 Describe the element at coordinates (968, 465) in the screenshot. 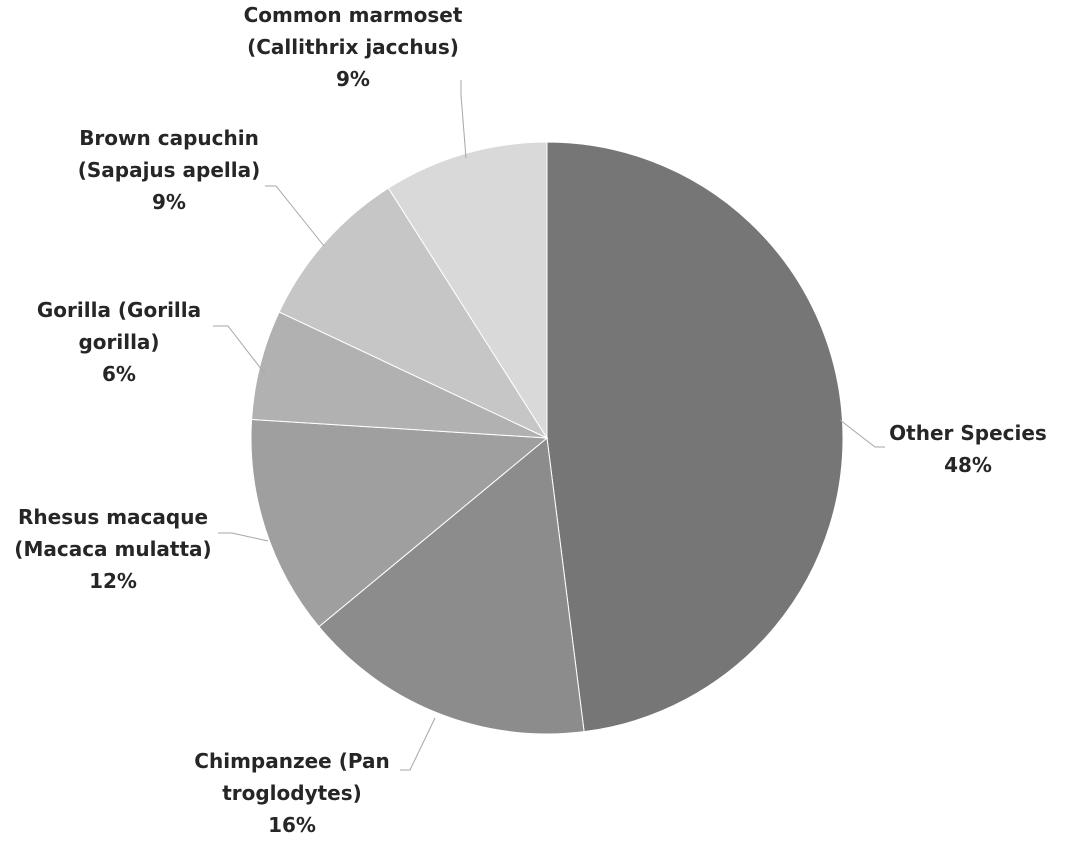

I see `slice-percent-label: 48%` at that location.